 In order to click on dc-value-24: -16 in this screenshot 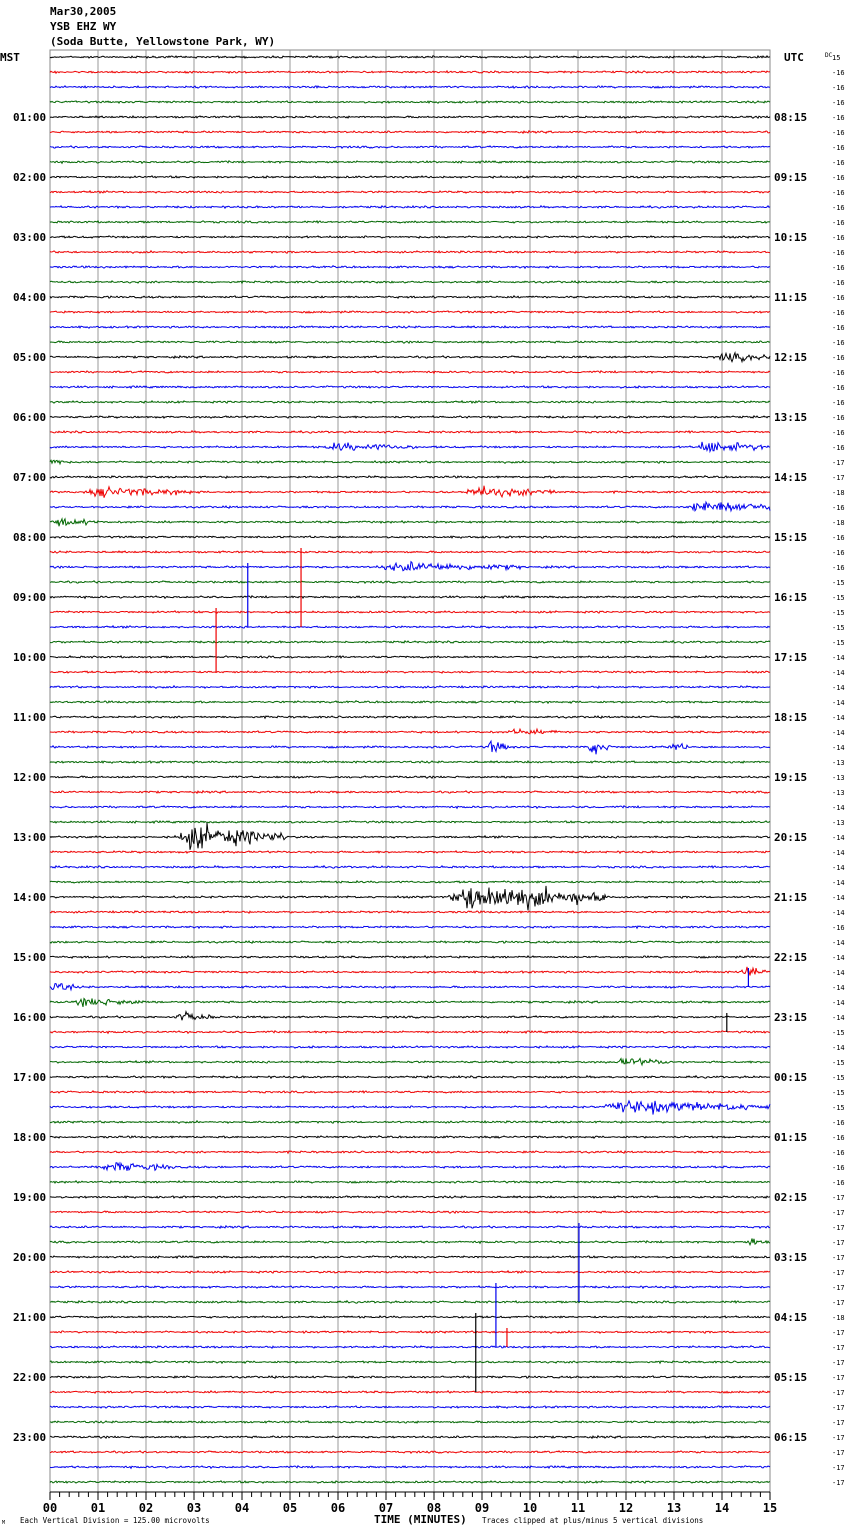, I will do `click(838, 418)`.